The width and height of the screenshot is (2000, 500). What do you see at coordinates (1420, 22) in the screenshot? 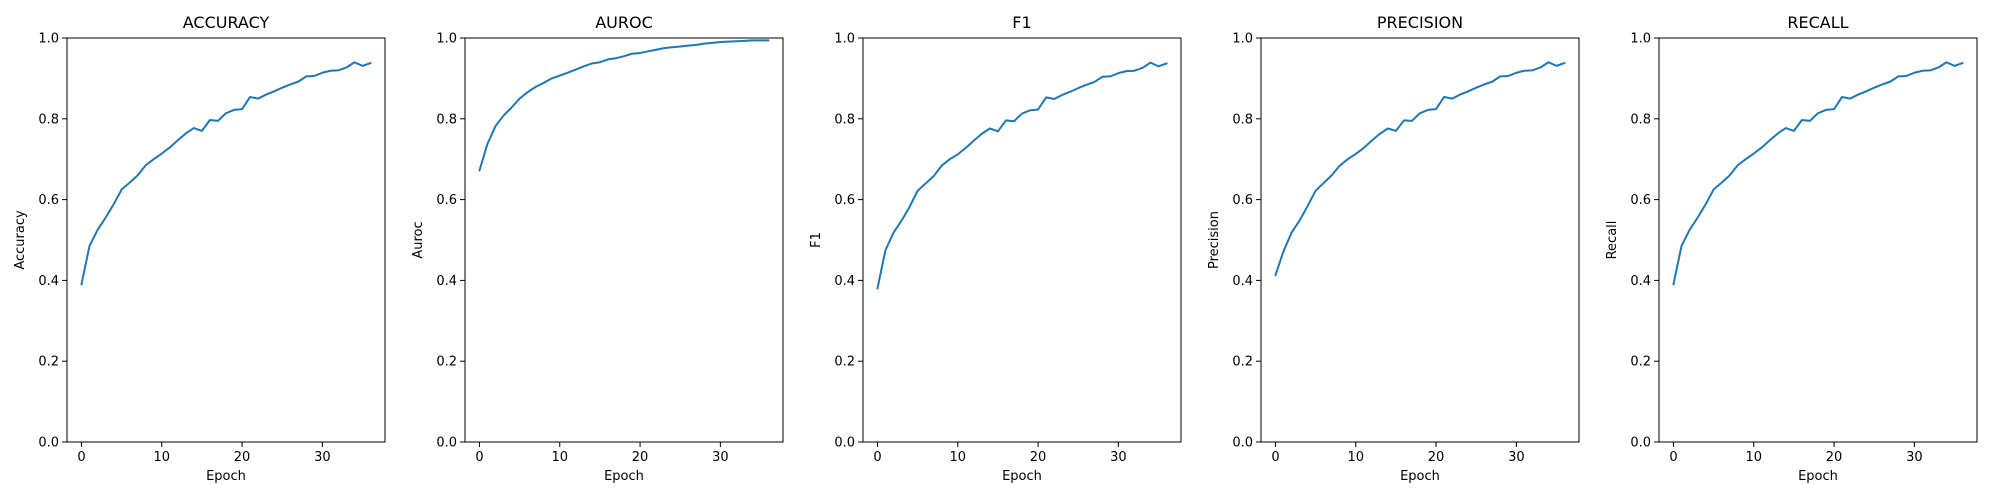
I see `chart-title: PRECISION` at bounding box center [1420, 22].